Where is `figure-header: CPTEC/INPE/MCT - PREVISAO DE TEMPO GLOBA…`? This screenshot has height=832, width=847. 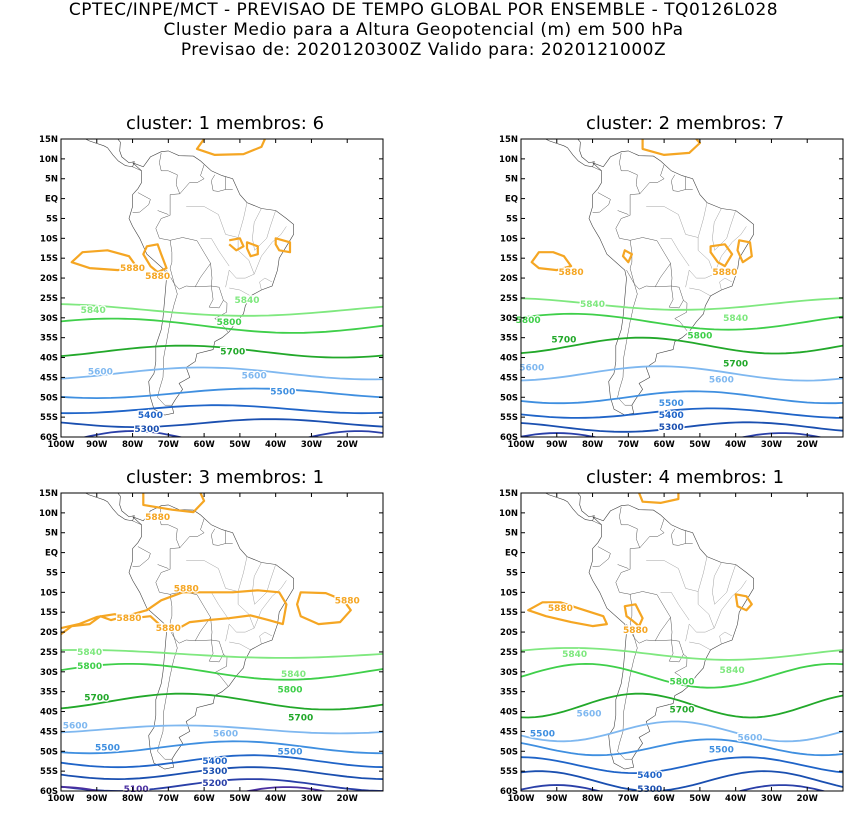 figure-header: CPTEC/INPE/MCT - PREVISAO DE TEMPO GLOBA… is located at coordinates (423, 30).